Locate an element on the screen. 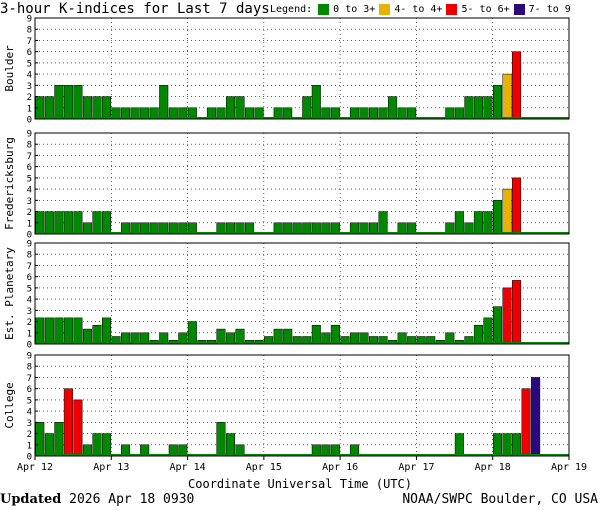 This screenshot has height=510, width=600. legend-item-purple: 7- to 9 is located at coordinates (542, 9).